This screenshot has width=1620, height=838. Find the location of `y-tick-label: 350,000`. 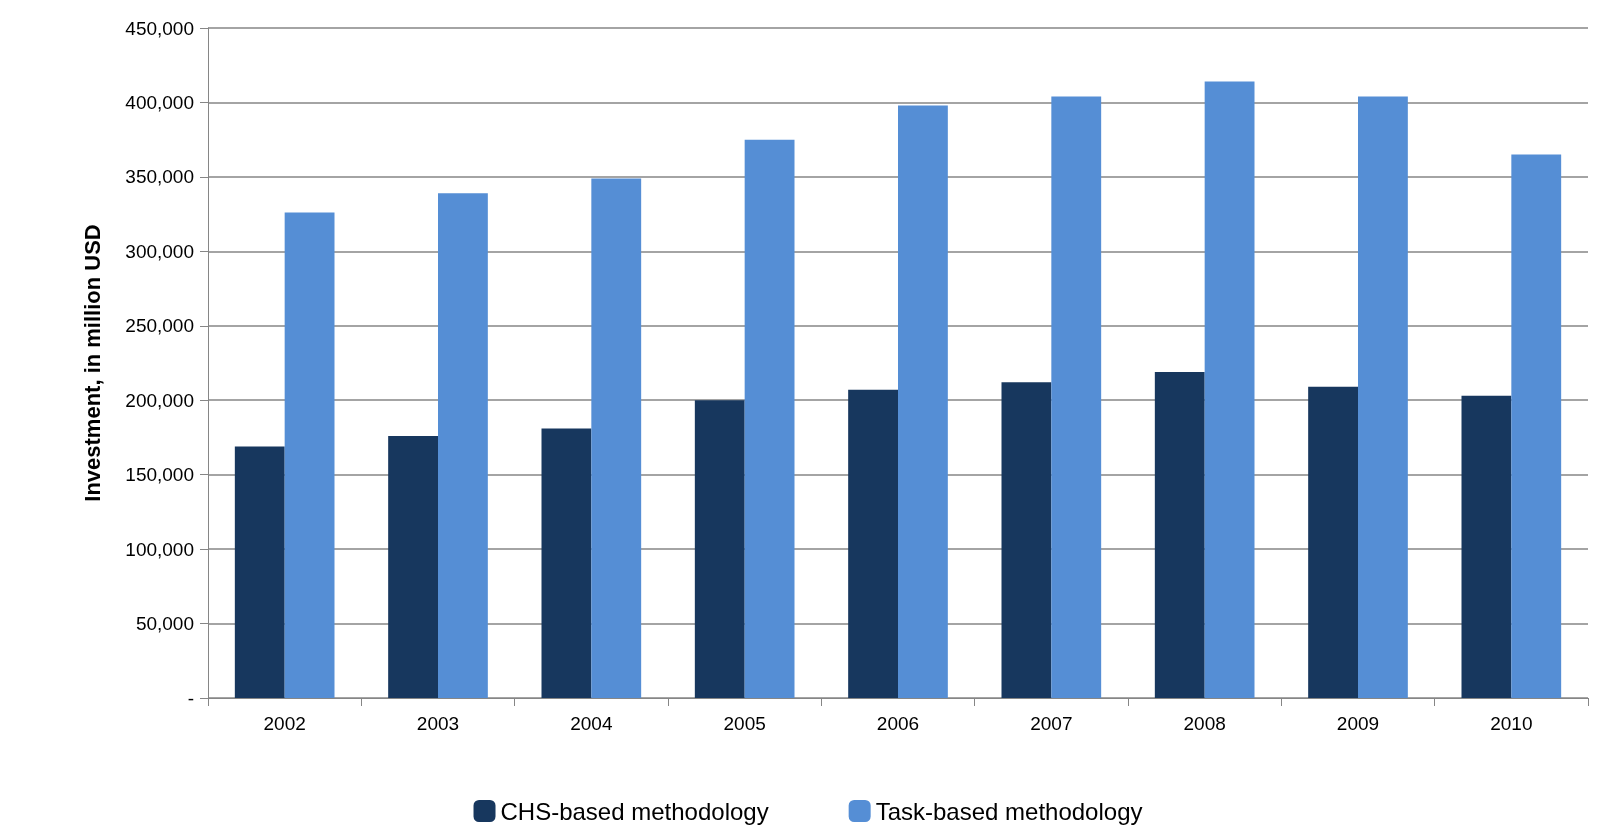

y-tick-label: 350,000 is located at coordinates (159, 177).